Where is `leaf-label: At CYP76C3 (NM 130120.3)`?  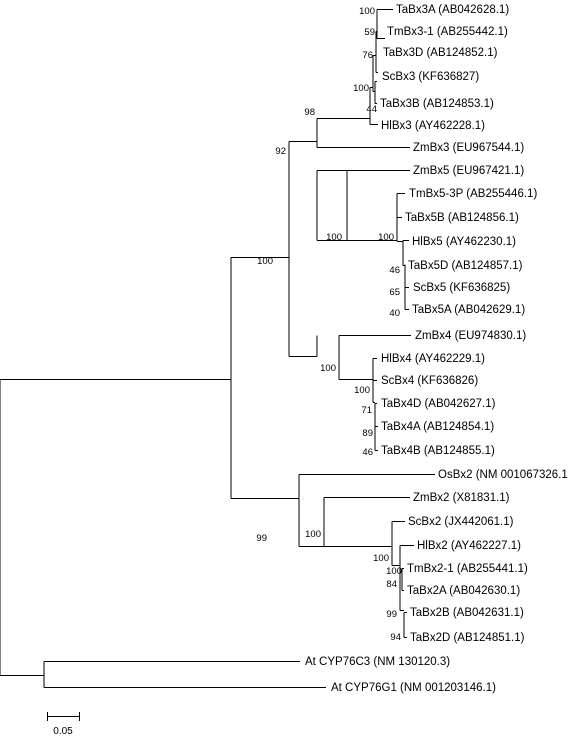 leaf-label: At CYP76C3 (NM 130120.3) is located at coordinates (377, 662).